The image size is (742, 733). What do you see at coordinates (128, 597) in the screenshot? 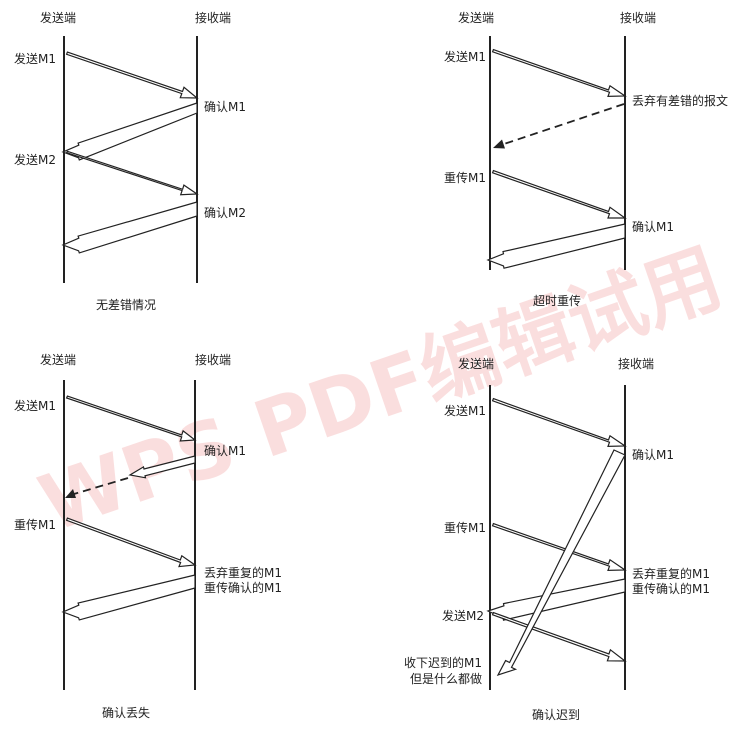
I see `bl-arrow-ack-resend` at bounding box center [128, 597].